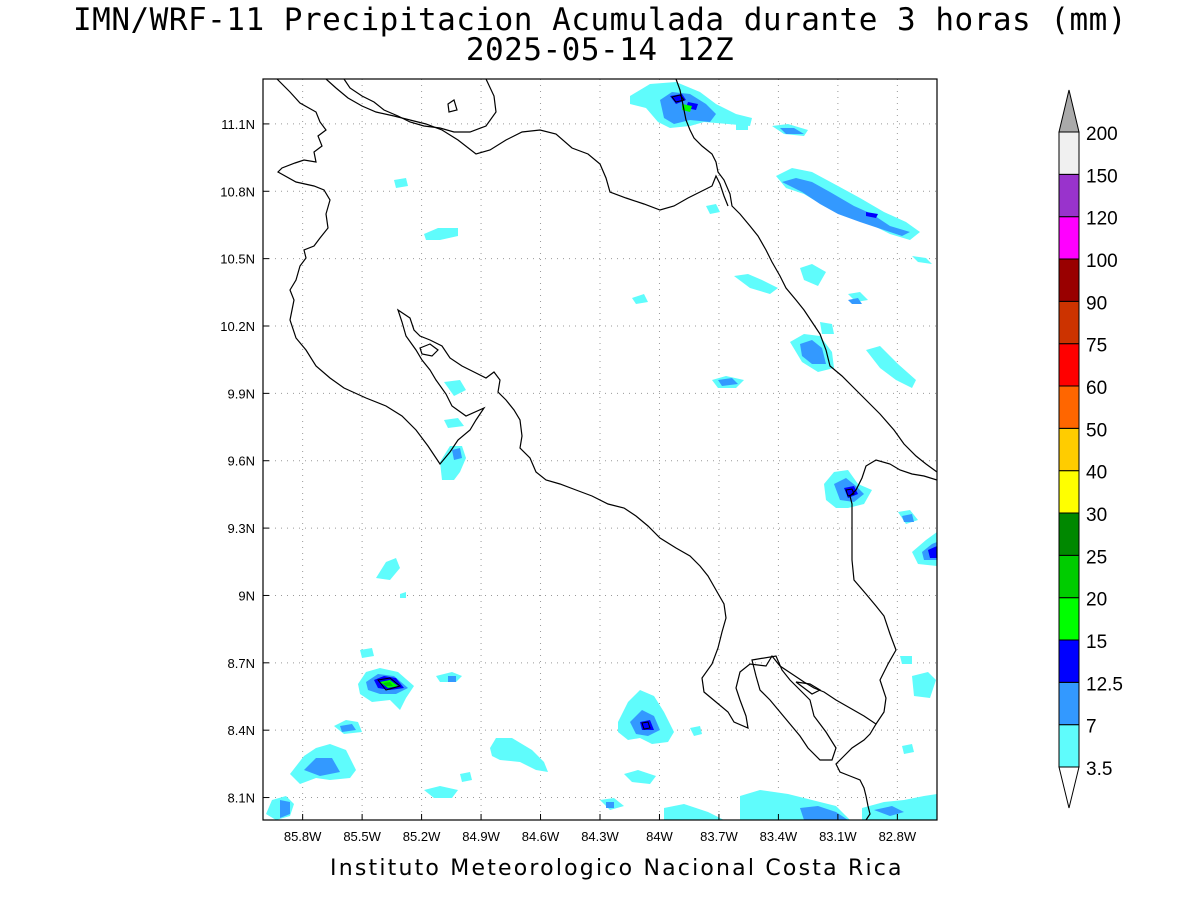 This screenshot has height=900, width=1200. Describe the element at coordinates (1096, 473) in the screenshot. I see `legend-label: 40` at that location.